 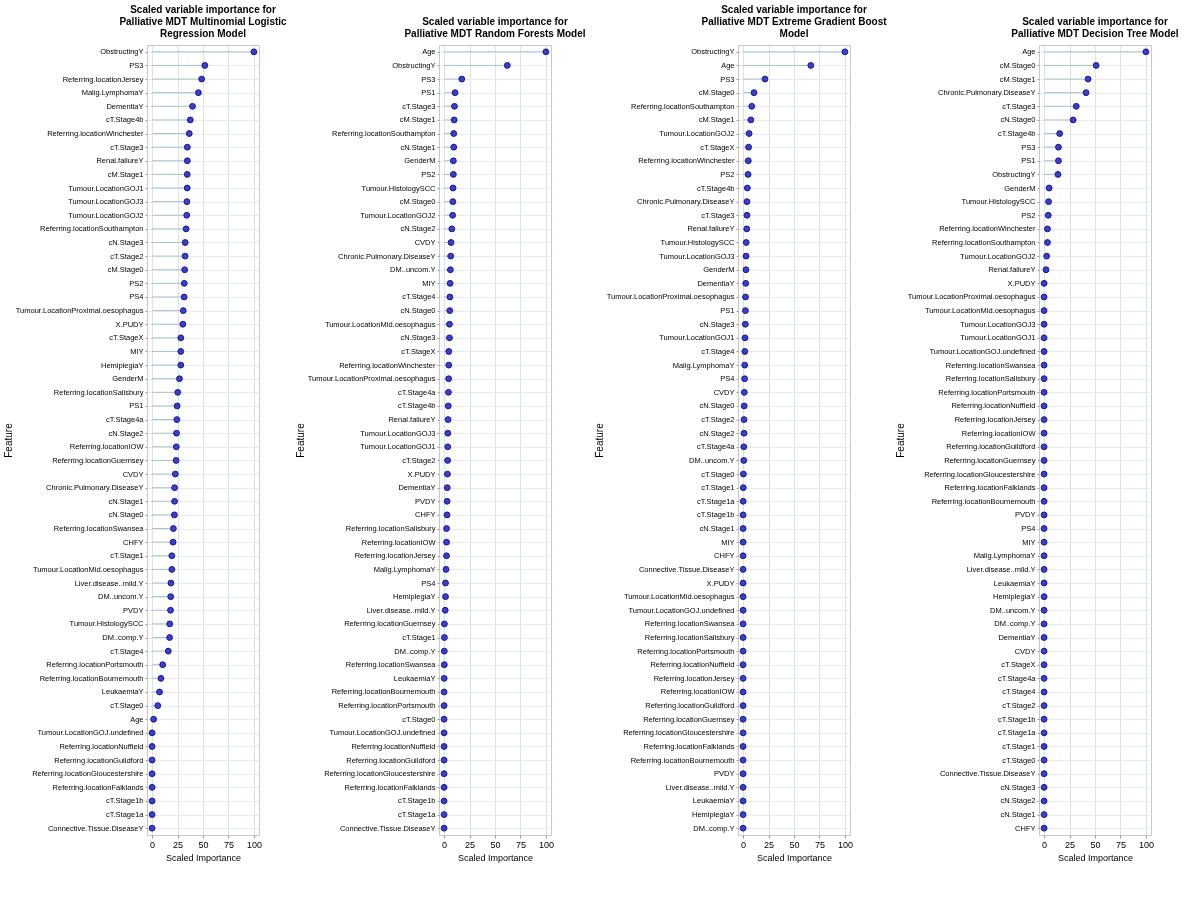 I want to click on chart-title: Scaled variable importance for Palliative MDT Random Forests Model, so click(x=495, y=27).